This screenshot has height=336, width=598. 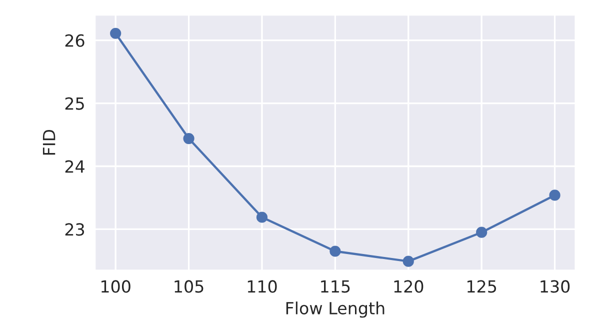 I want to click on x-tick-label: 105, so click(x=189, y=286).